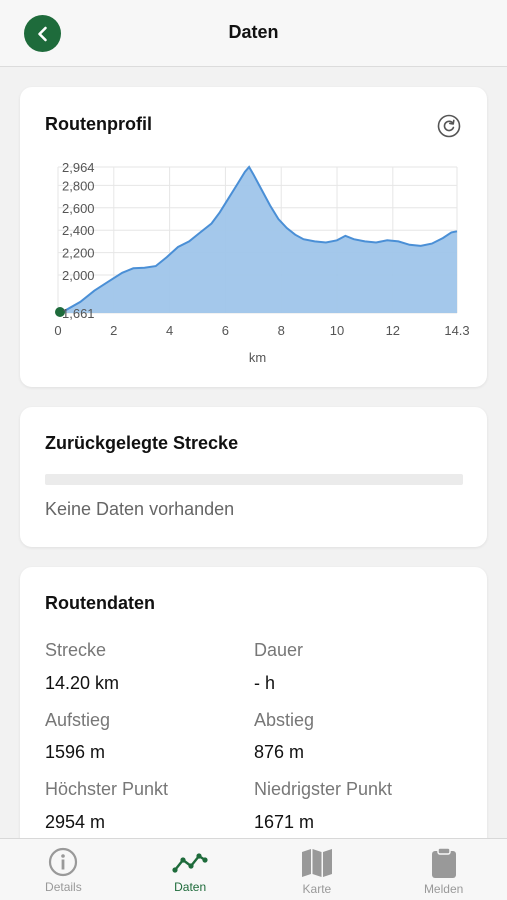 The height and width of the screenshot is (900, 507). I want to click on tab-daten-label: Daten, so click(190, 887).